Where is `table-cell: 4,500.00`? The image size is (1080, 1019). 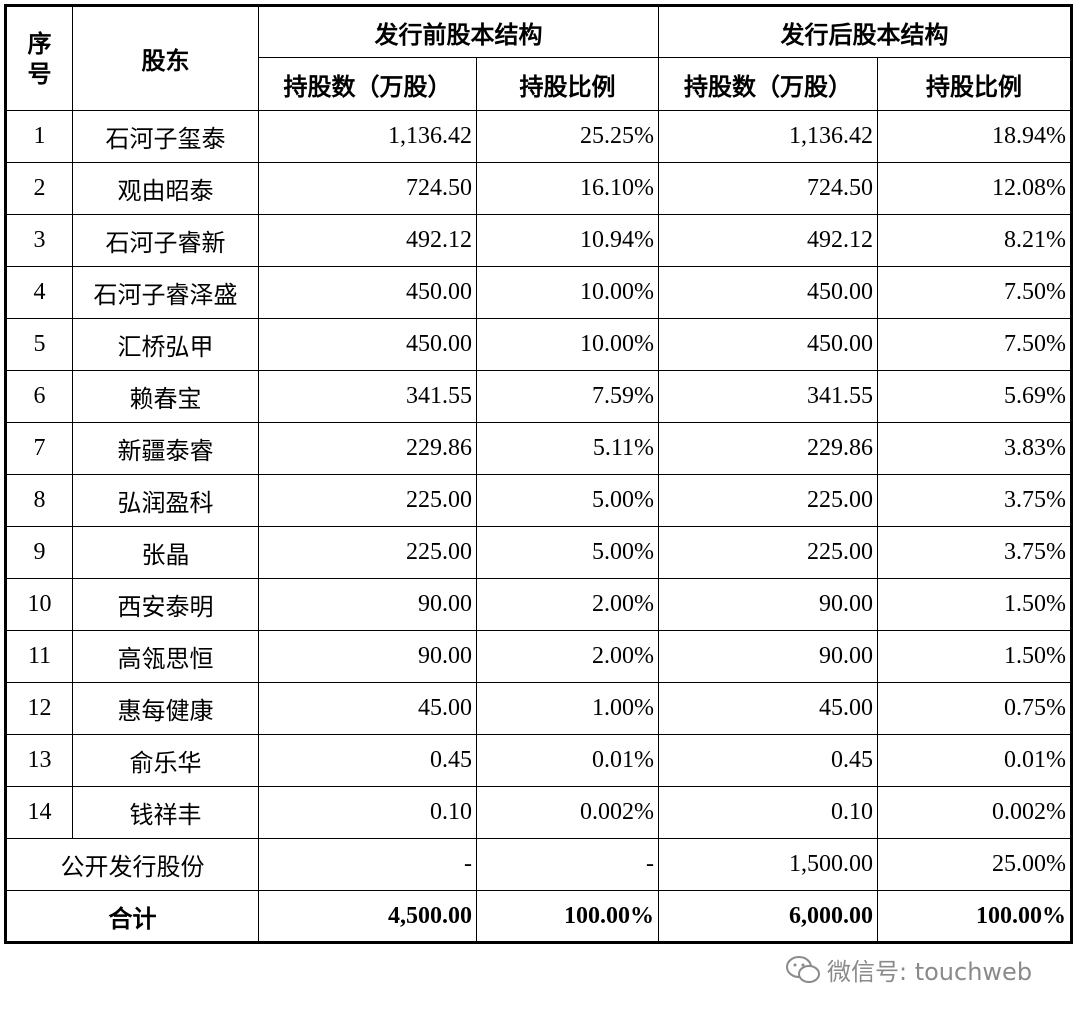 table-cell: 4,500.00 is located at coordinates (367, 916).